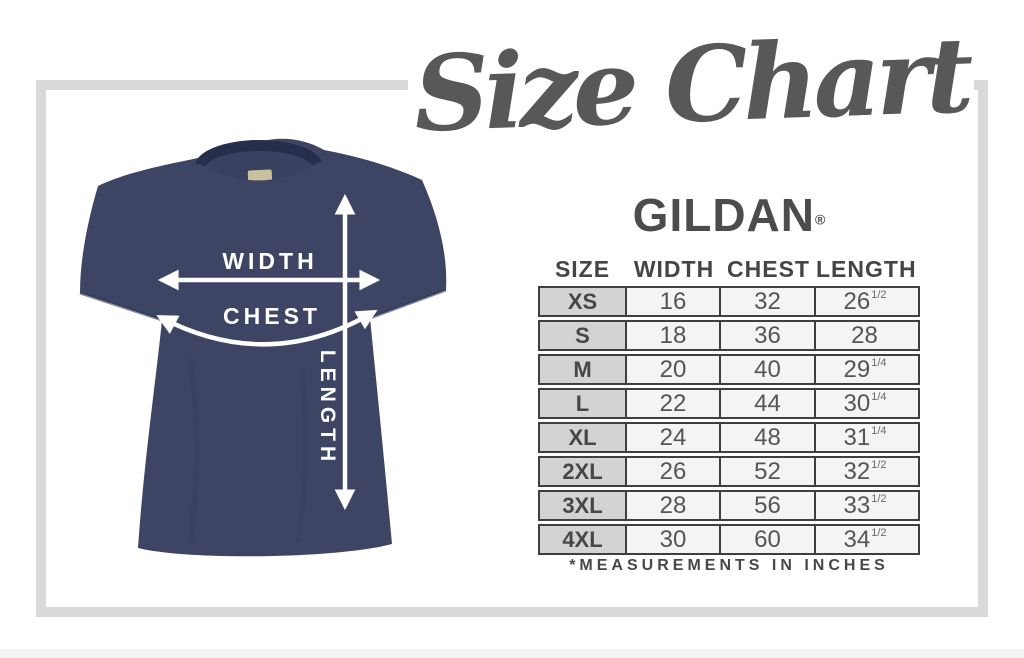  What do you see at coordinates (582, 369) in the screenshot?
I see `cell-size: M` at bounding box center [582, 369].